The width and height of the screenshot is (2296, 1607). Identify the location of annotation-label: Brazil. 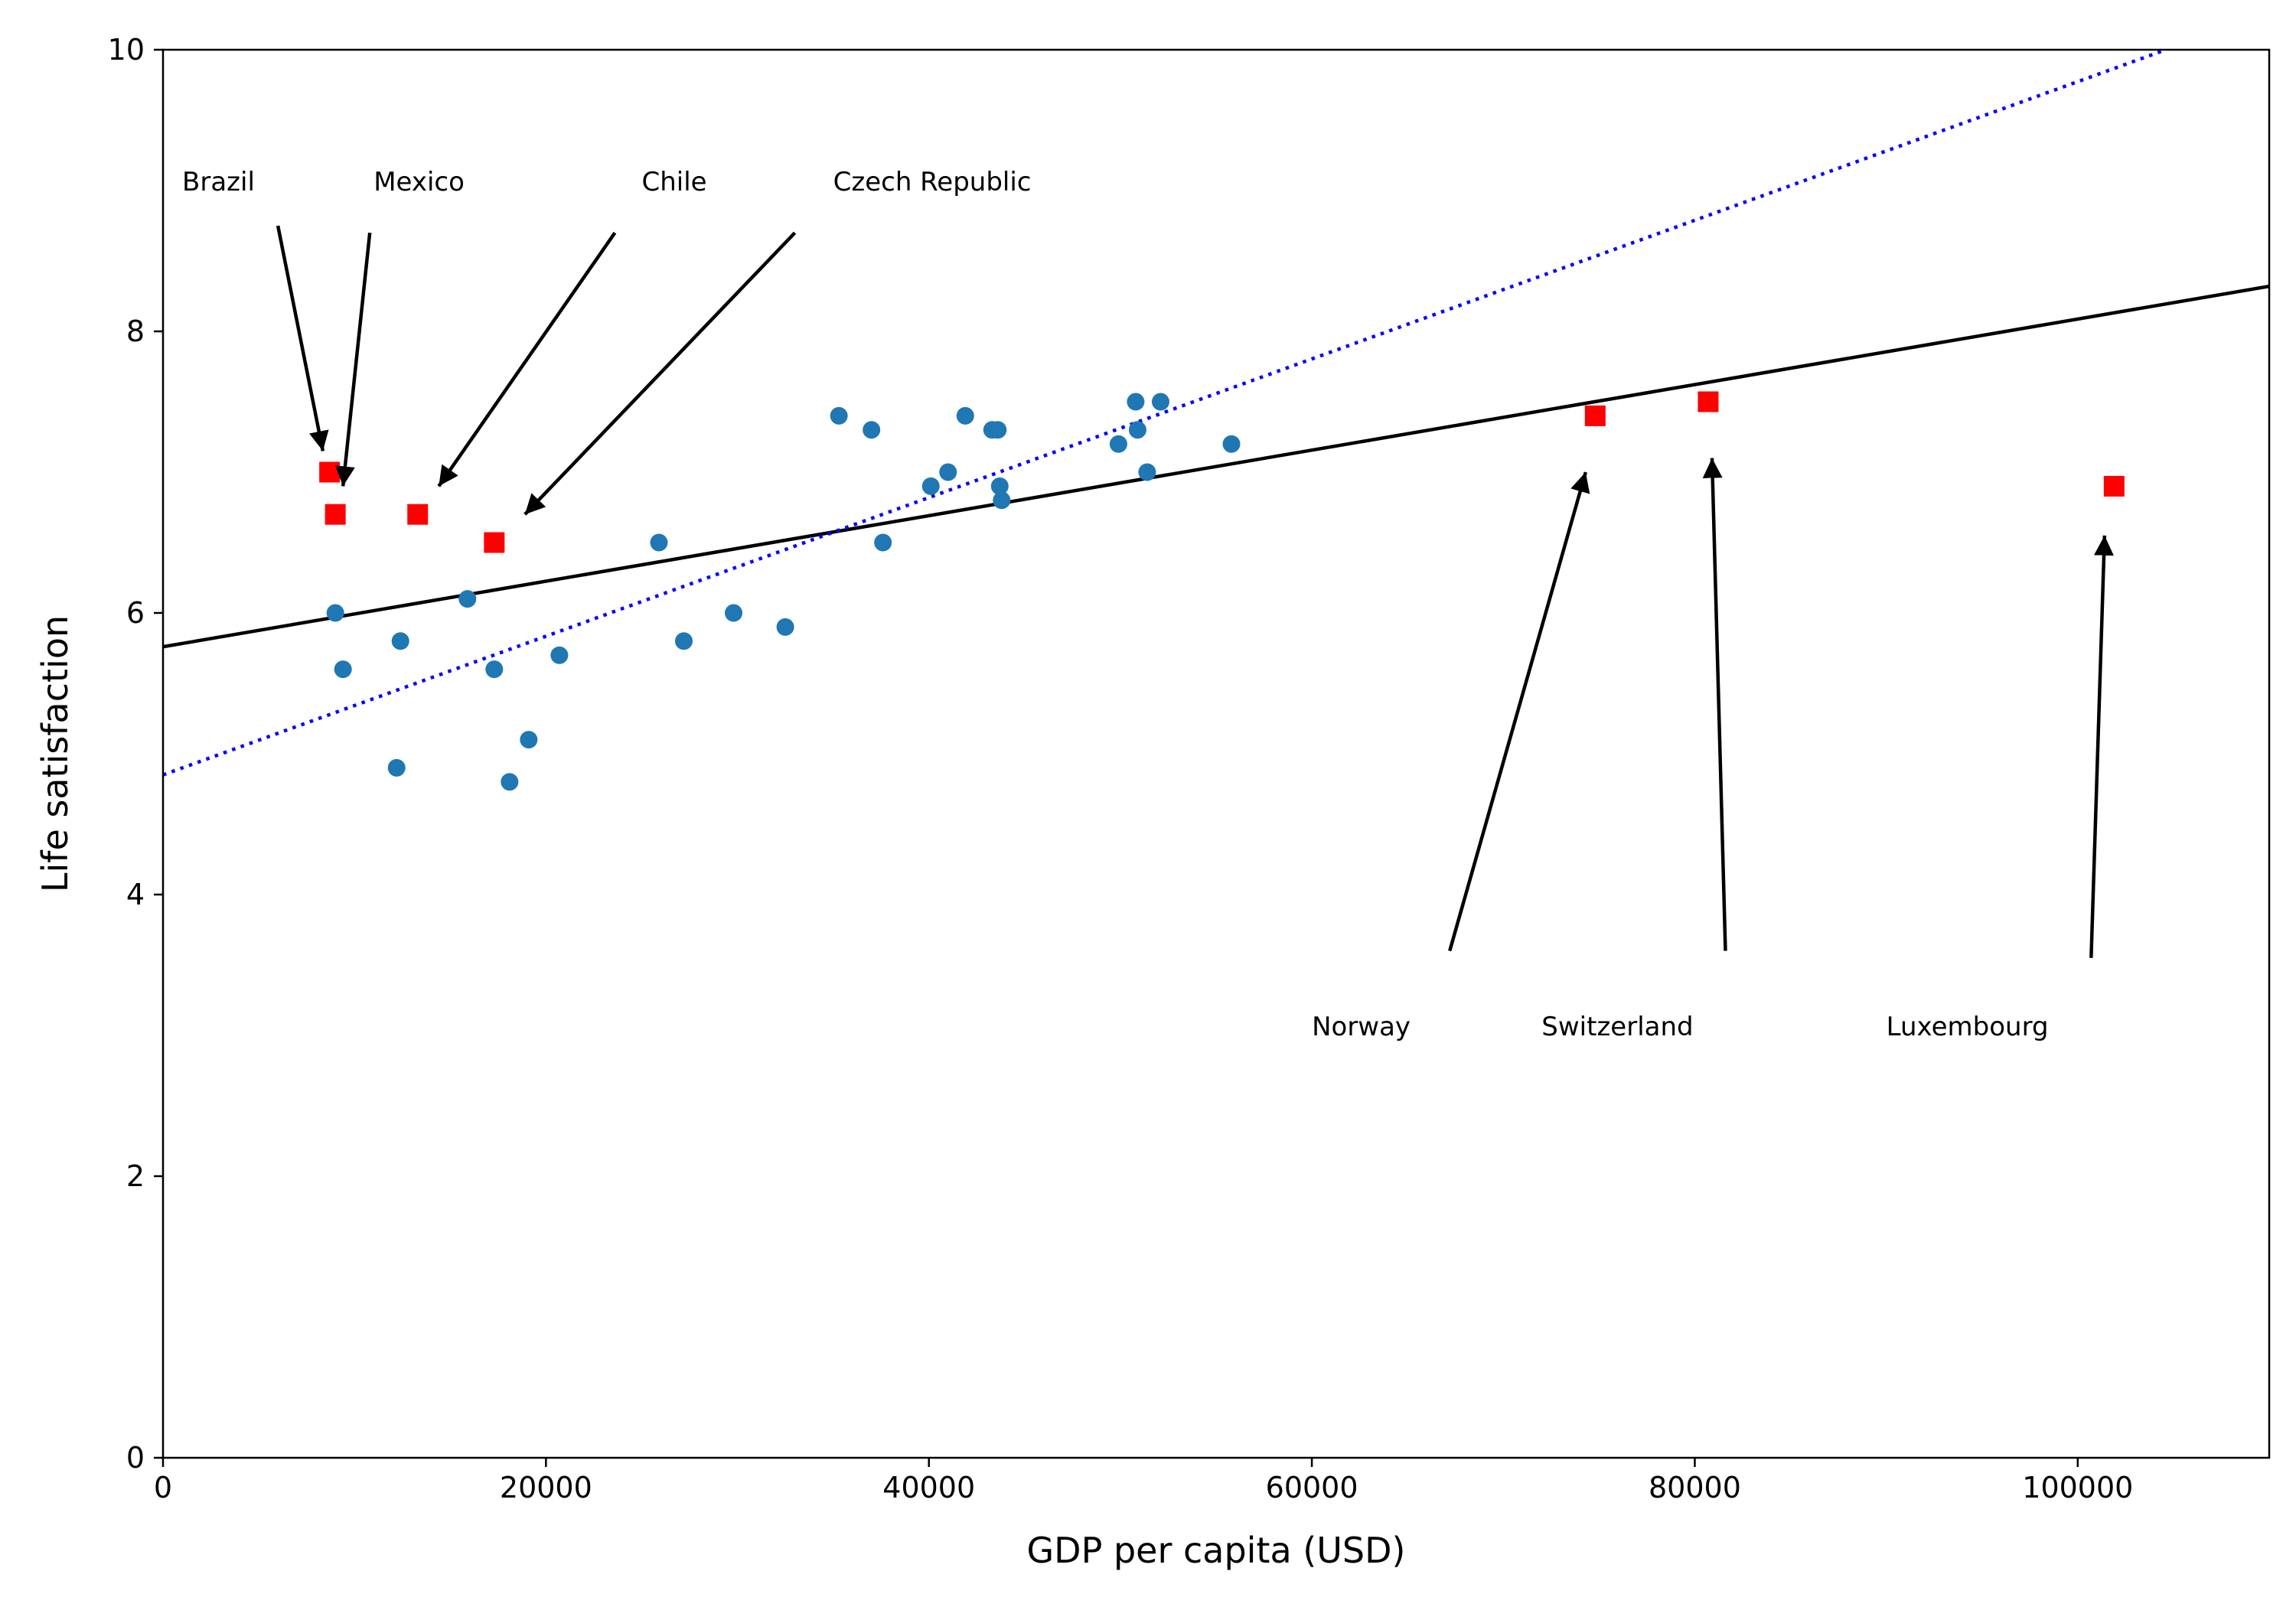
(218, 182).